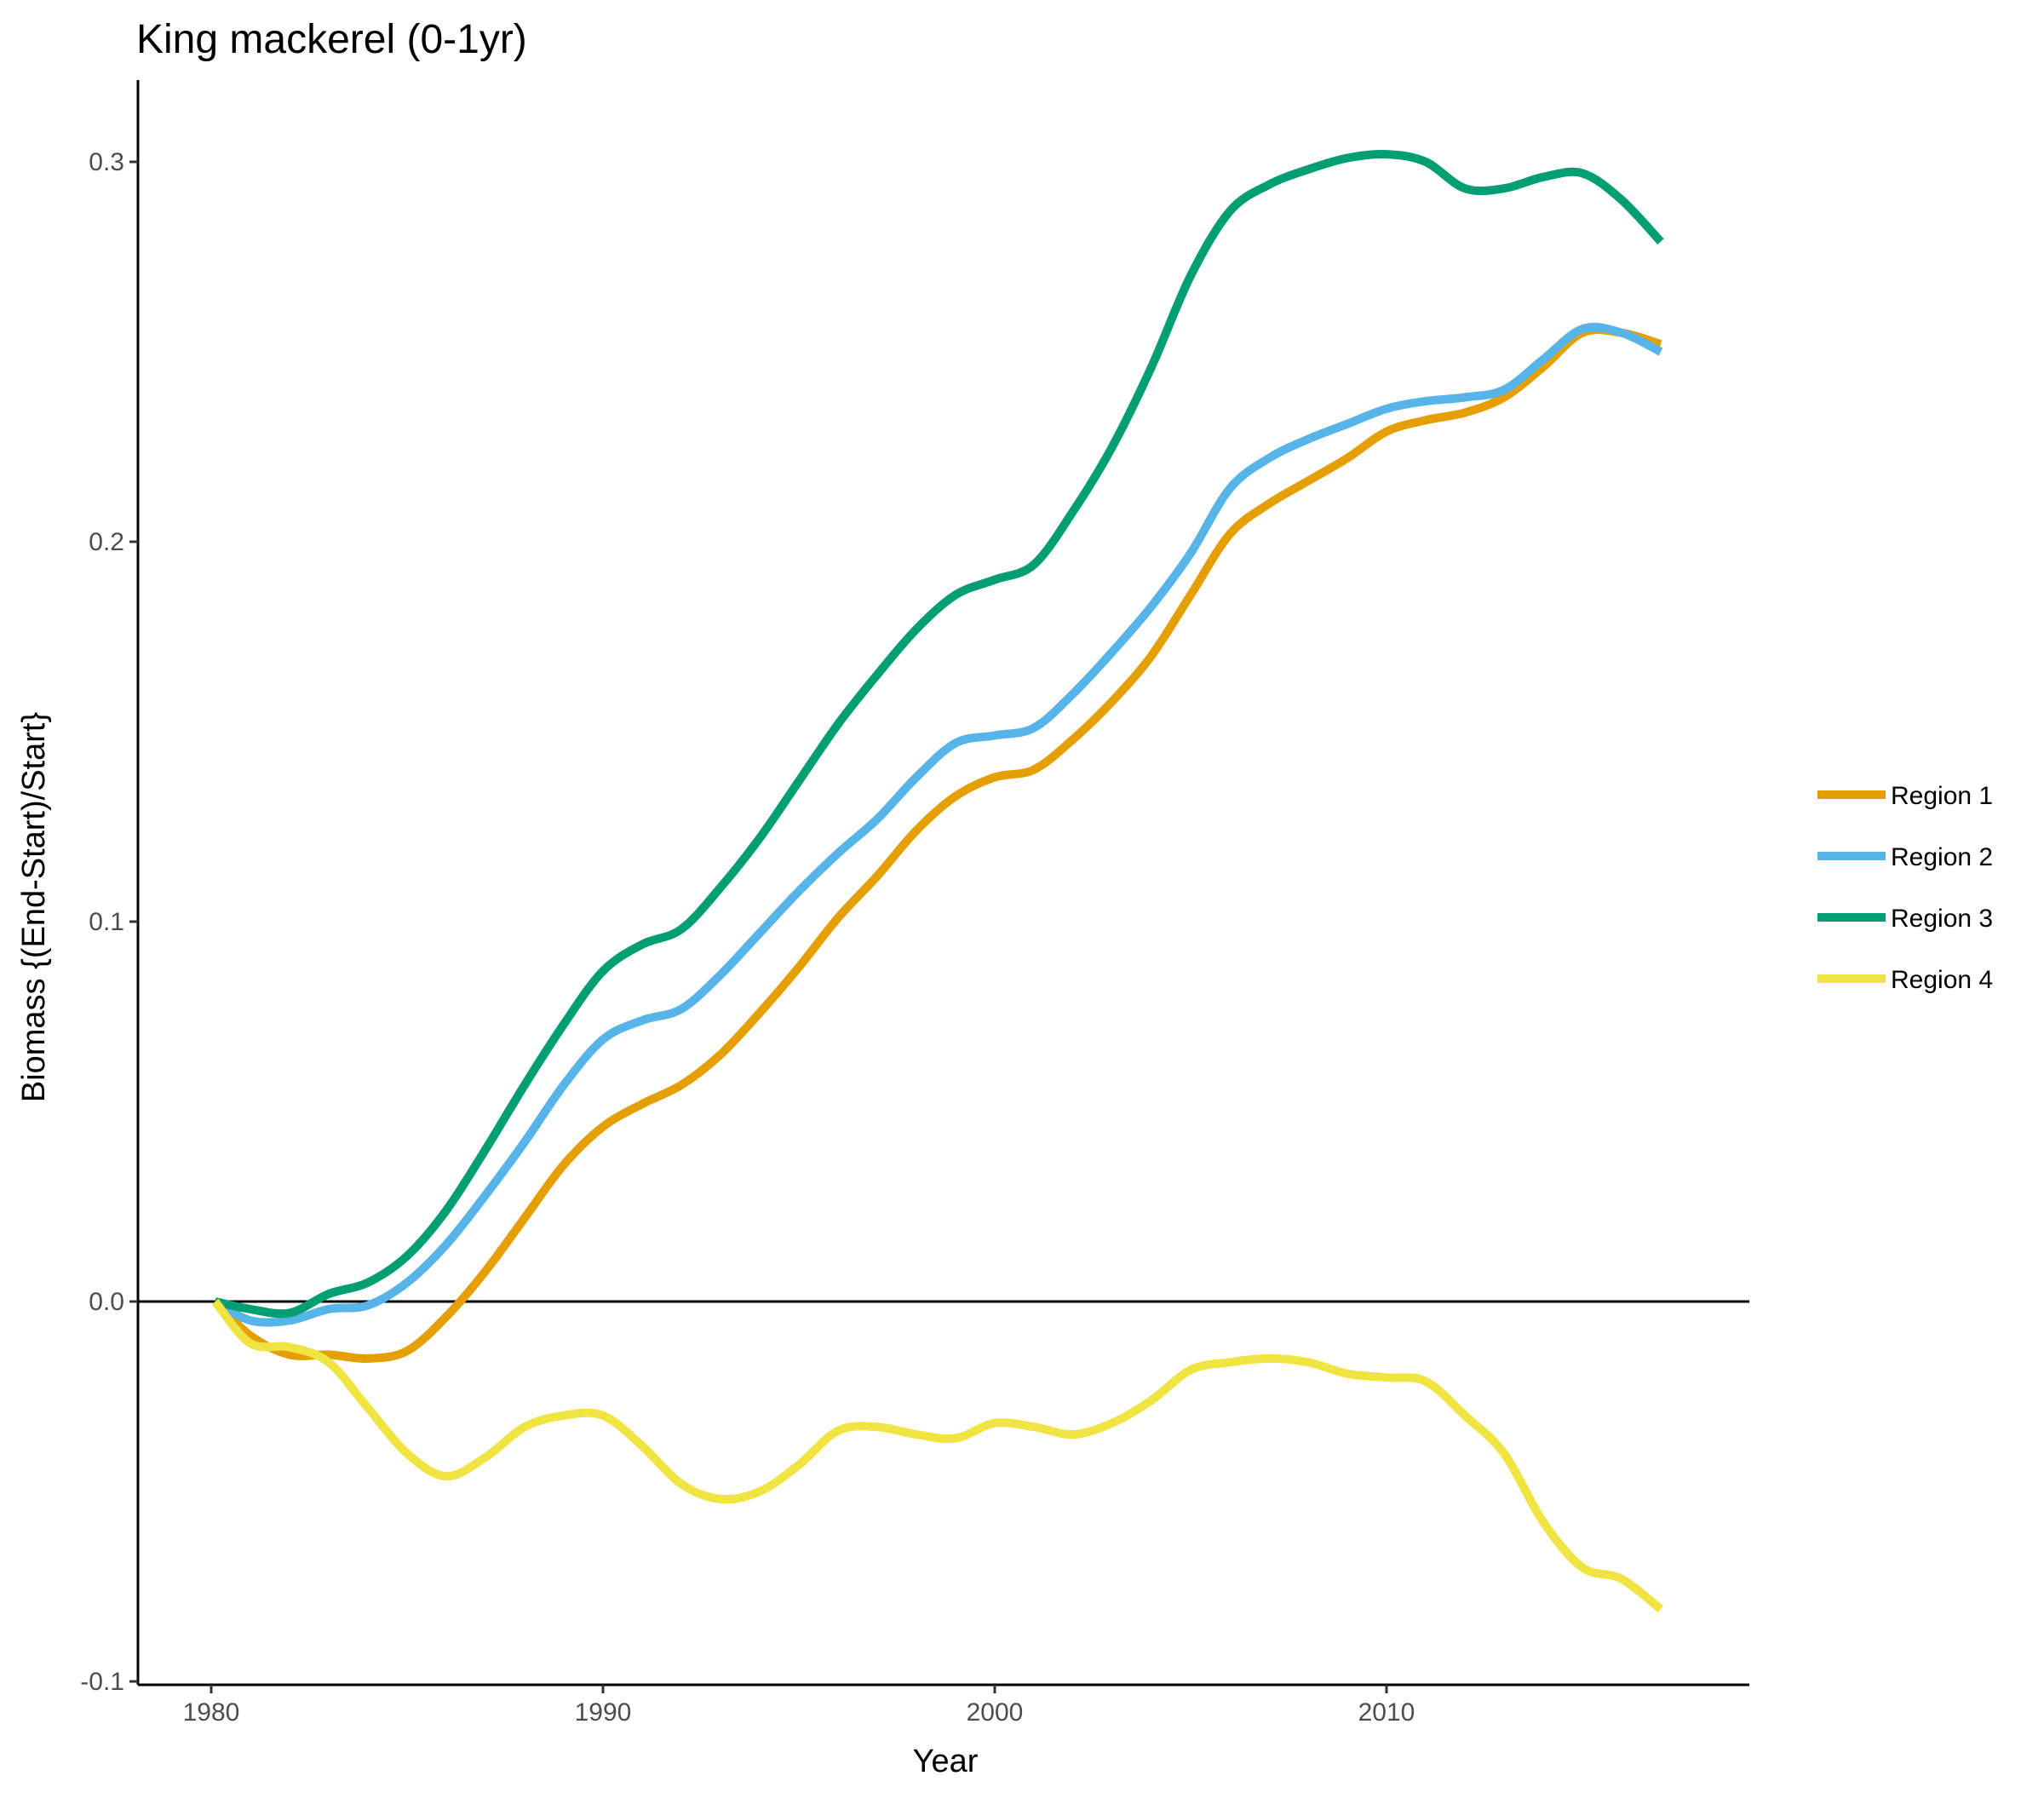  I want to click on legend-label-region-3: Region 3, so click(1942, 919).